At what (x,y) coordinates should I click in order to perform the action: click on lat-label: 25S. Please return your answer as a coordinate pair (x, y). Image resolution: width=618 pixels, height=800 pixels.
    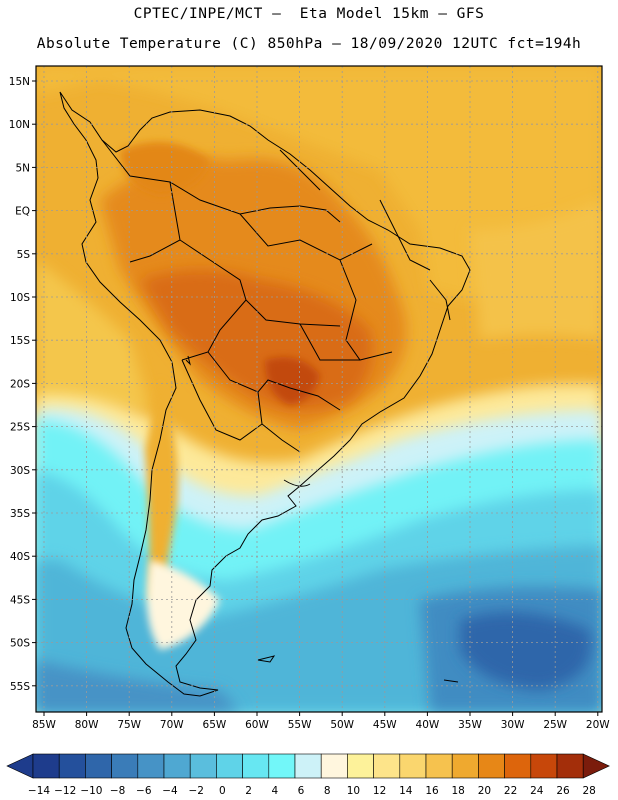
    Looking at the image, I should click on (20, 428).